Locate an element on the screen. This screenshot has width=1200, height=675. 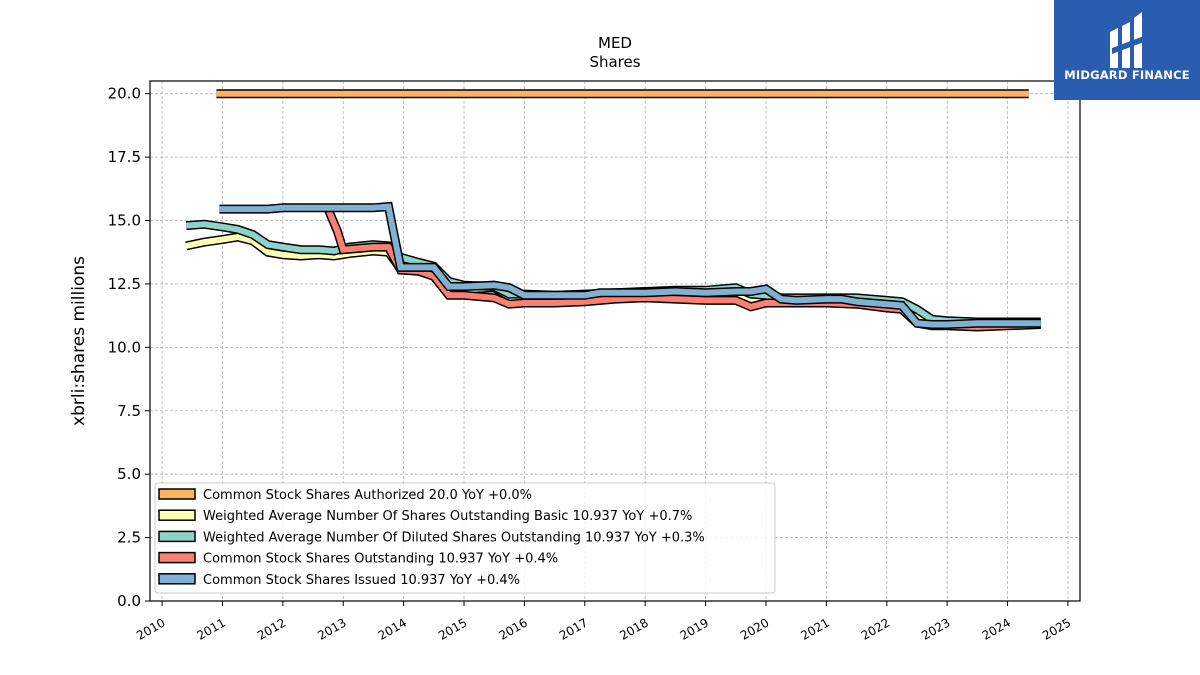
x-tick-label: 2021 is located at coordinates (814, 628).